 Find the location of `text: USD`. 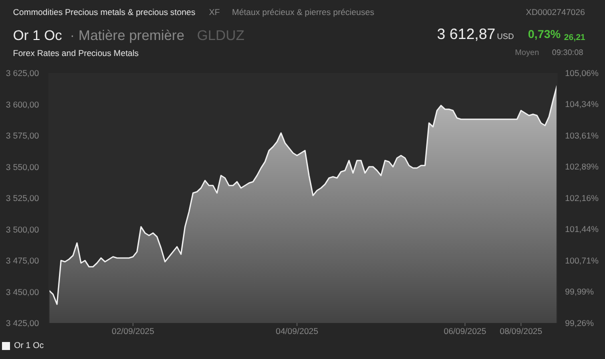

text: USD is located at coordinates (505, 36).